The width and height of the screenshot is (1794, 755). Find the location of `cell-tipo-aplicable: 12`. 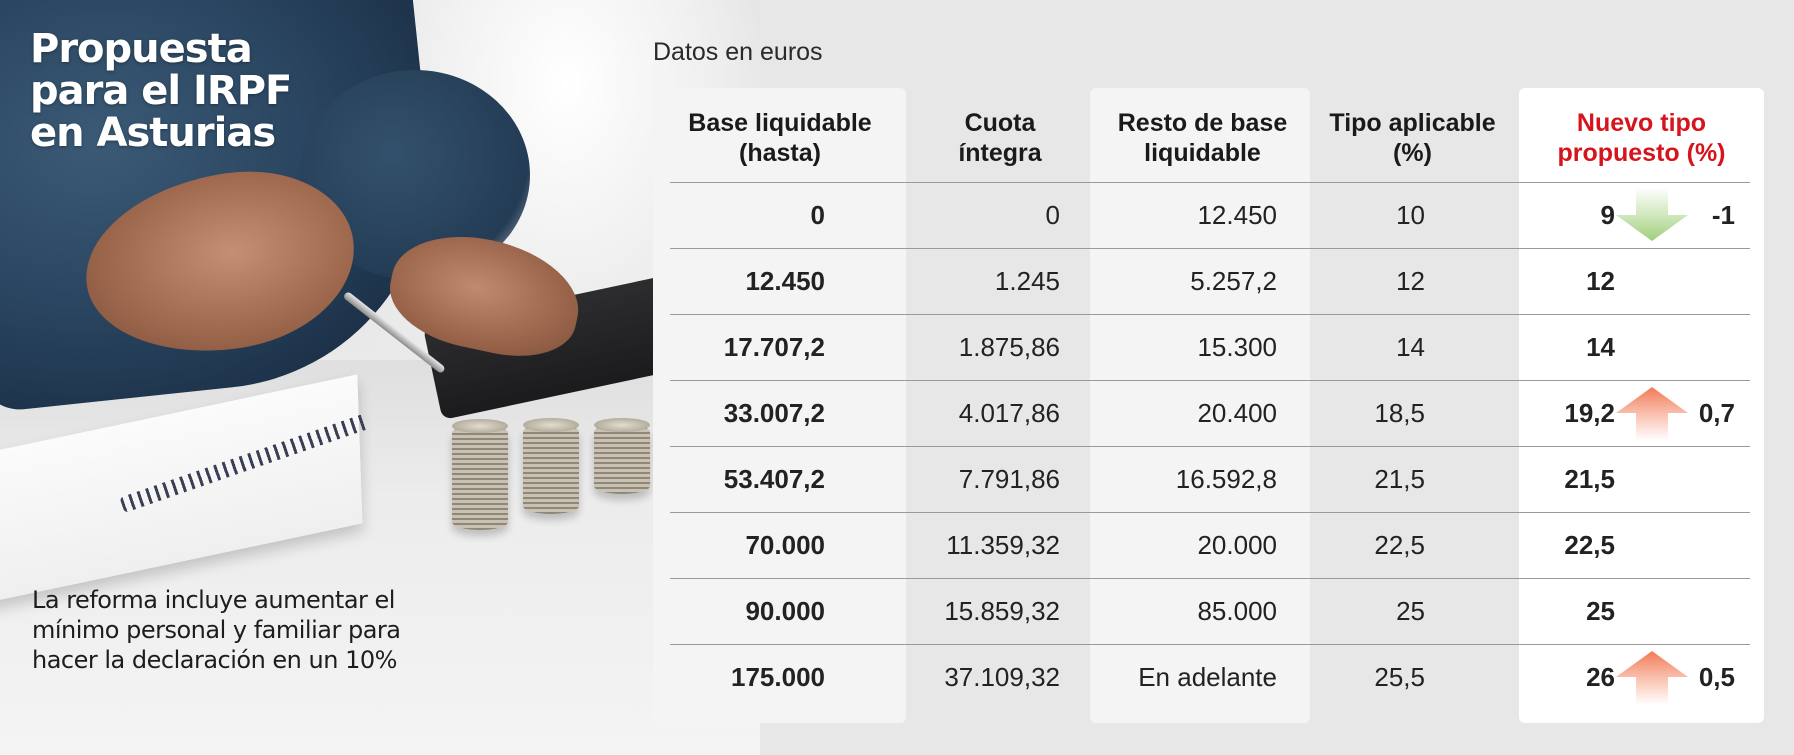

cell-tipo-aplicable: 12 is located at coordinates (1410, 281).